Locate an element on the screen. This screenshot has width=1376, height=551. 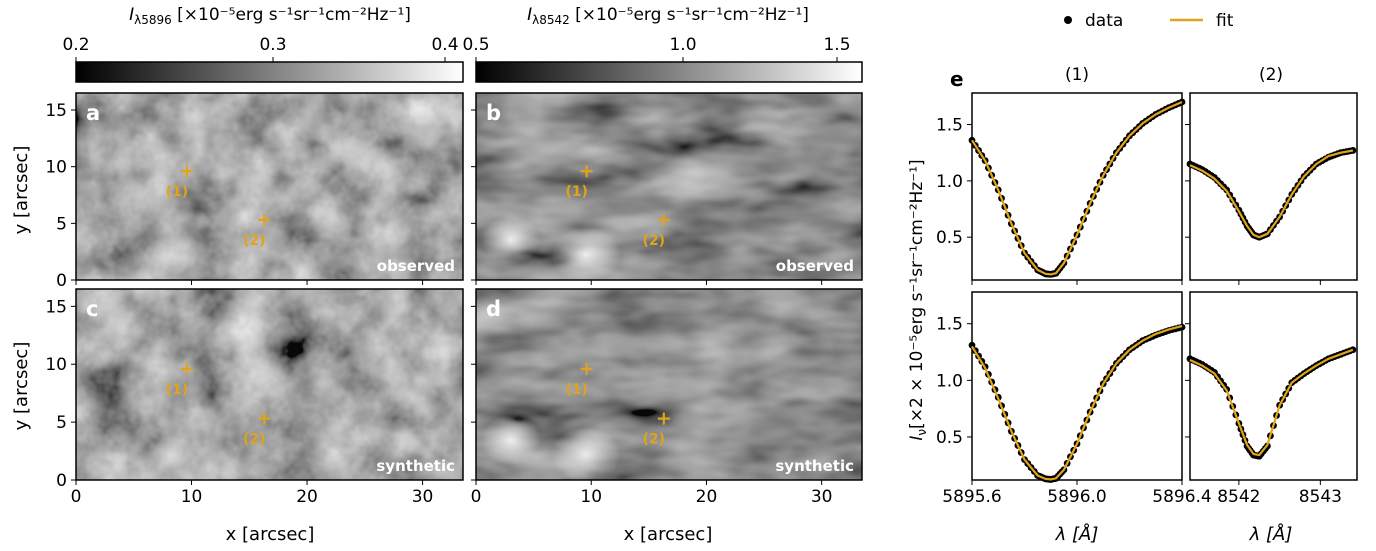
panel-letter: c is located at coordinates (92, 309).